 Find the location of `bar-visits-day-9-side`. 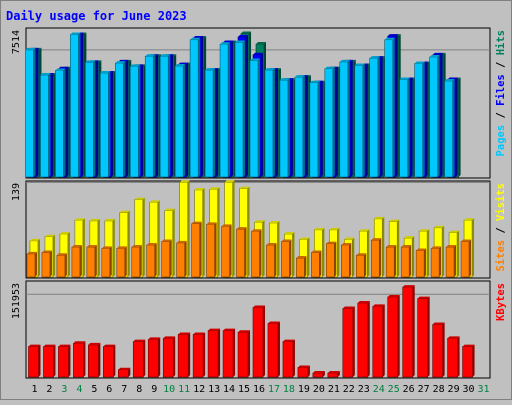

bar-visits-day-9-side is located at coordinates (158, 238).